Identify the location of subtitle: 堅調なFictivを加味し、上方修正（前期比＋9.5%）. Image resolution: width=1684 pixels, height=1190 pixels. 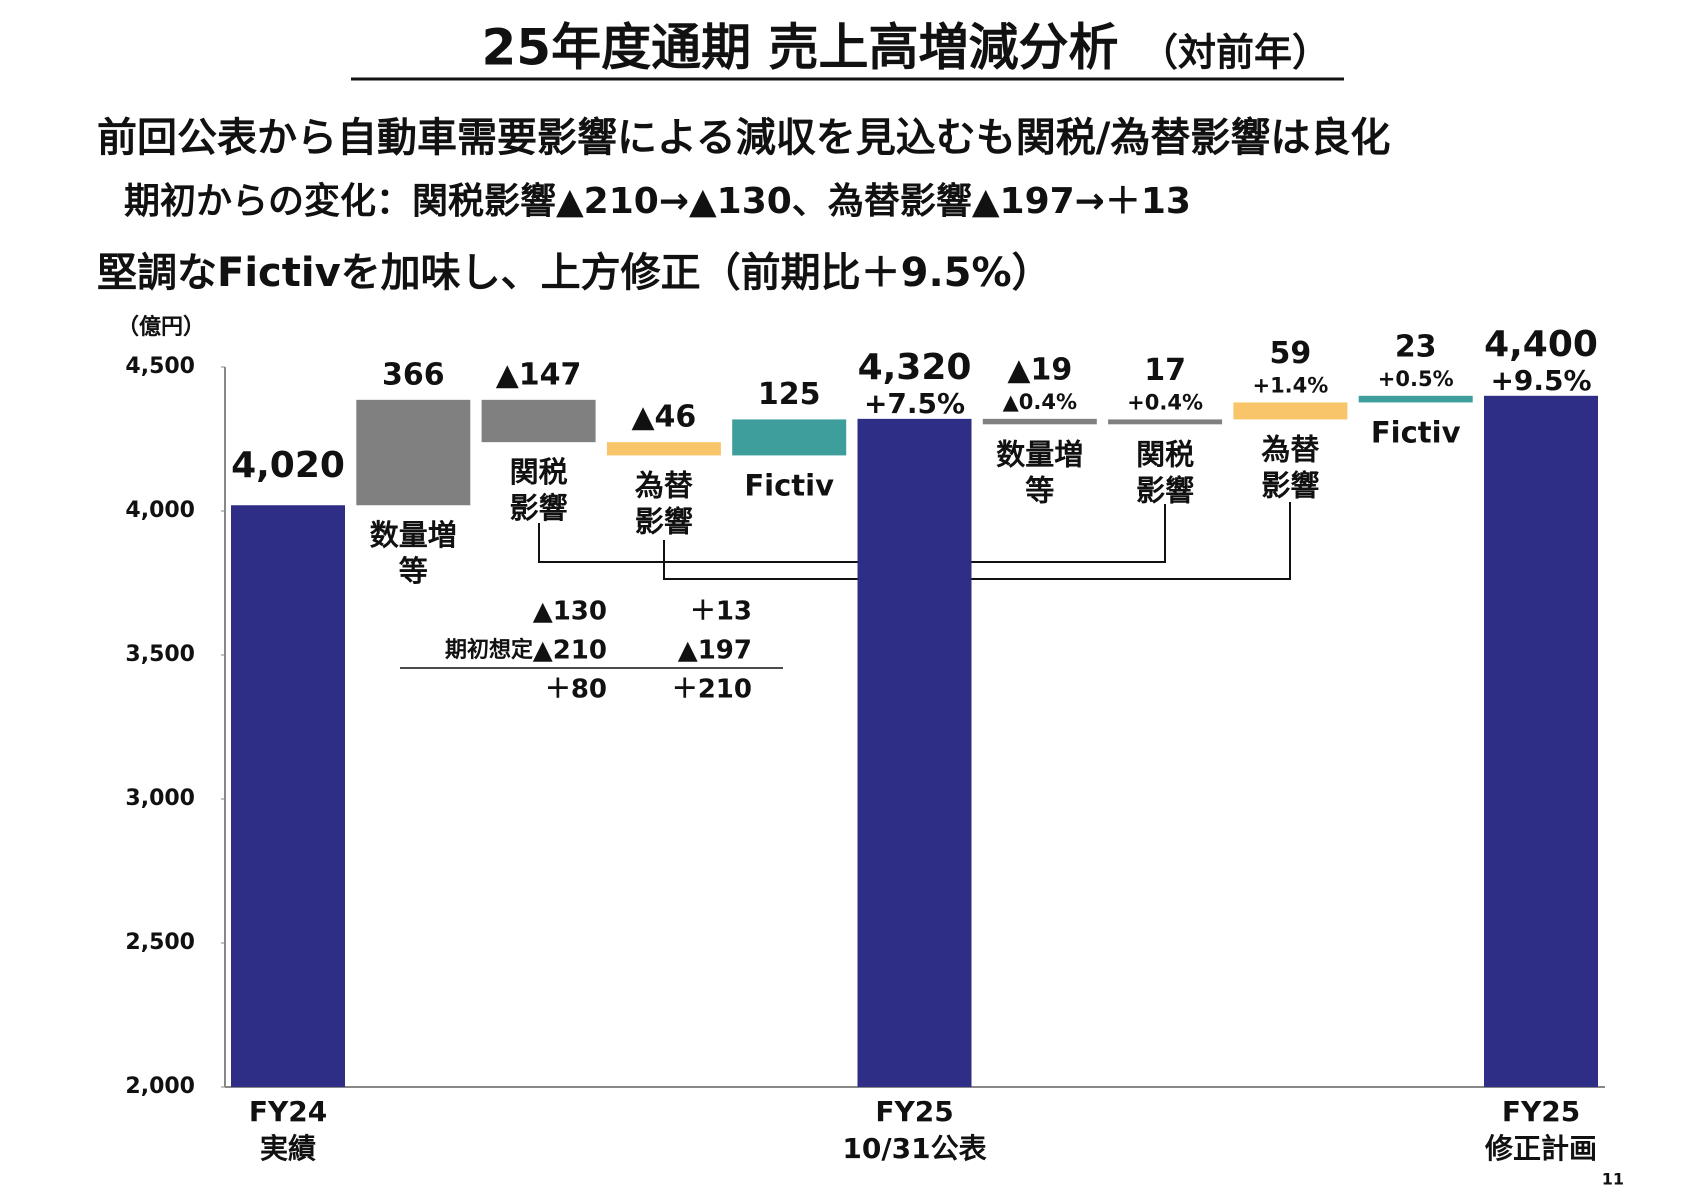
(574, 273).